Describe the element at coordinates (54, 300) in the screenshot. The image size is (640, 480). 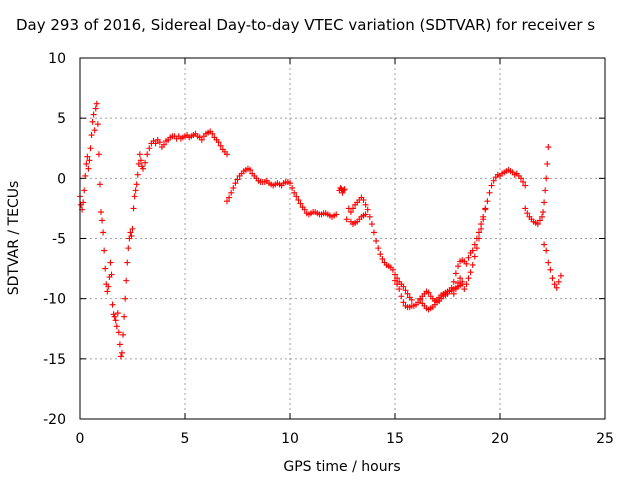
I see `y-tick-label: -10` at that location.